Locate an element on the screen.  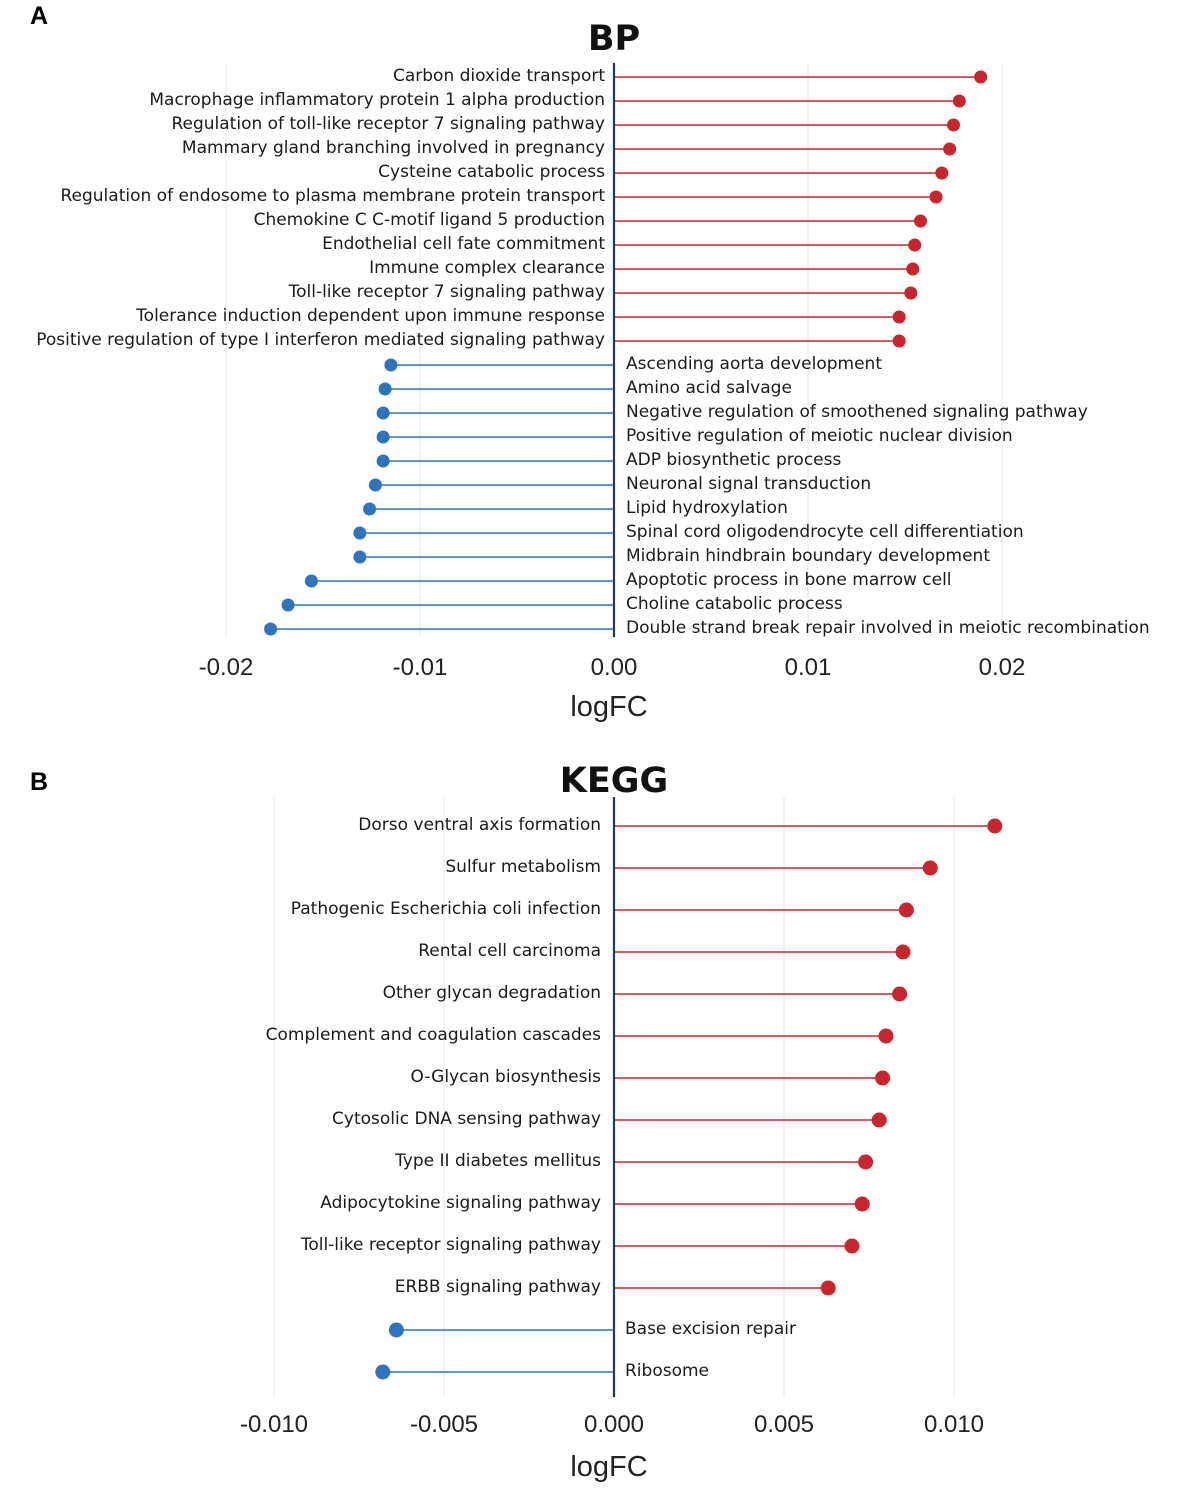
term-label: Toll-like receptor signaling pathway is located at coordinates (450, 1245).